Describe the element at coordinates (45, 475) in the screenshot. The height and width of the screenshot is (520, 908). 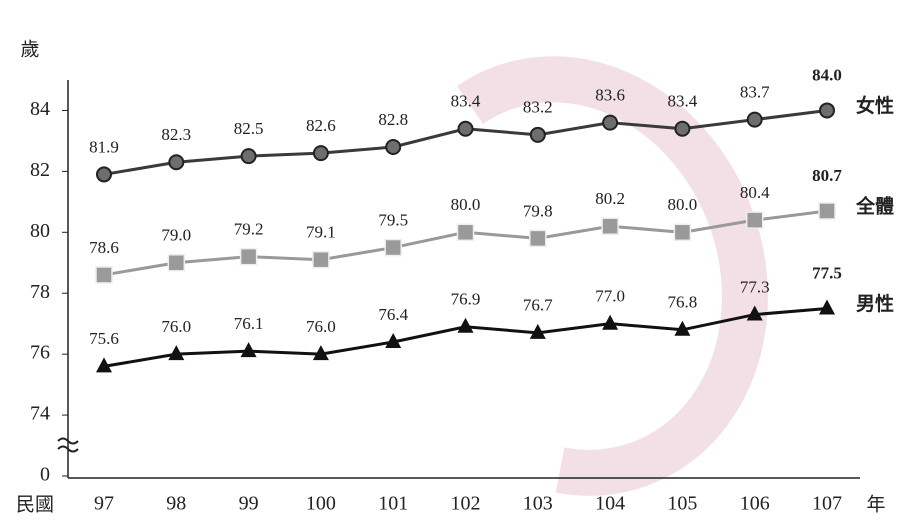
I see `y-tick-label: 0` at that location.